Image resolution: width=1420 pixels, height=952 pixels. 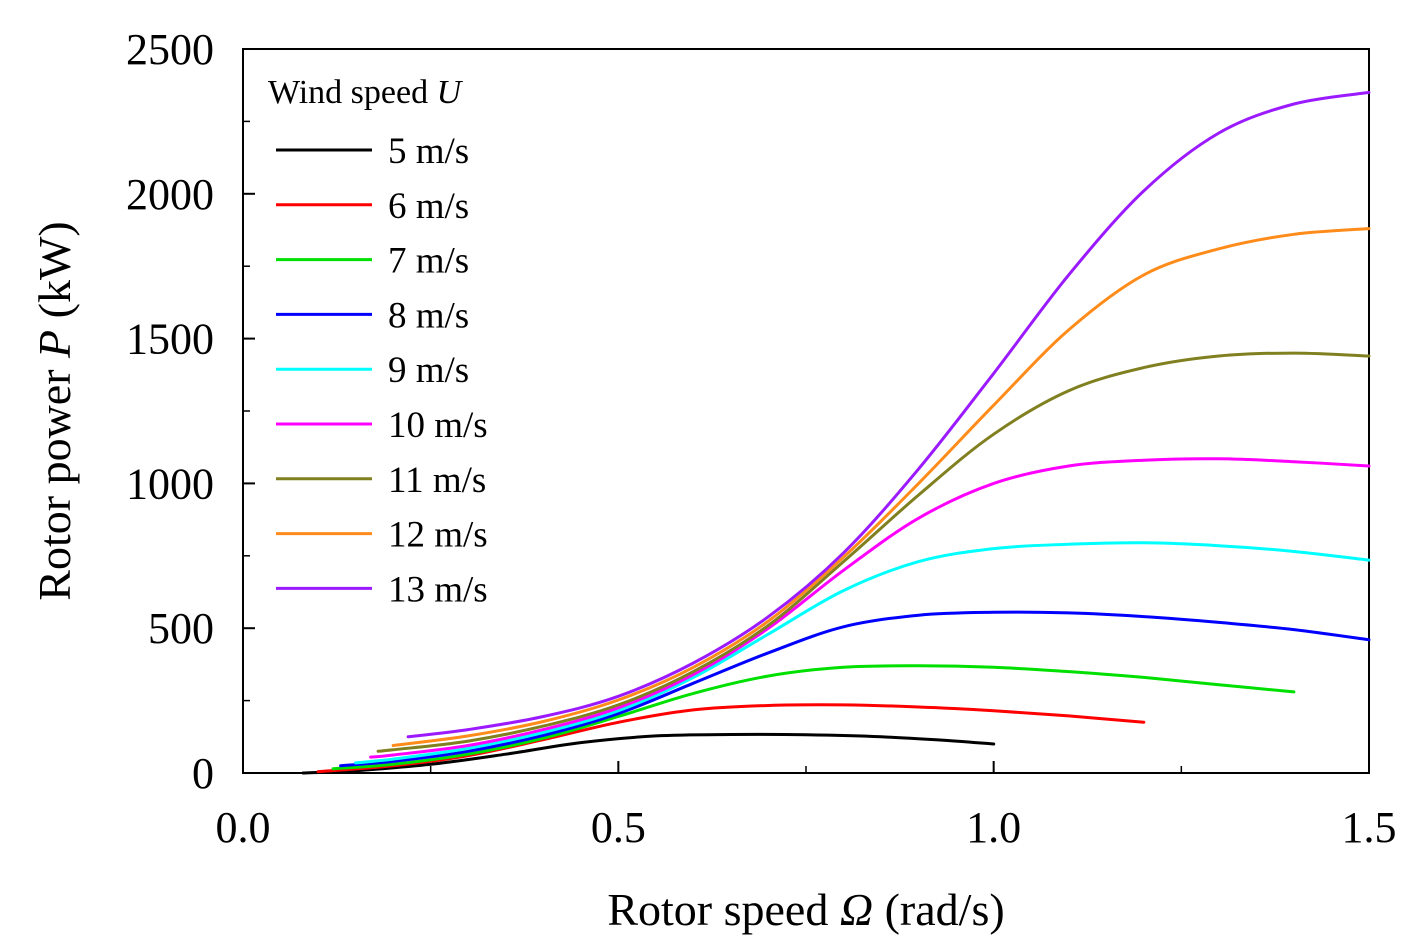 What do you see at coordinates (428, 261) in the screenshot?
I see `legend-label: 7 m/s` at bounding box center [428, 261].